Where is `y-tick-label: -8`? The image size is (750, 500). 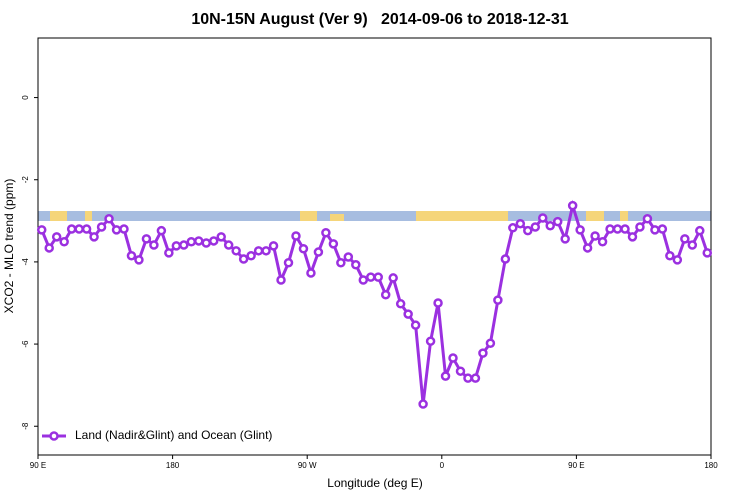 y-tick-label: -8 is located at coordinates (25, 426).